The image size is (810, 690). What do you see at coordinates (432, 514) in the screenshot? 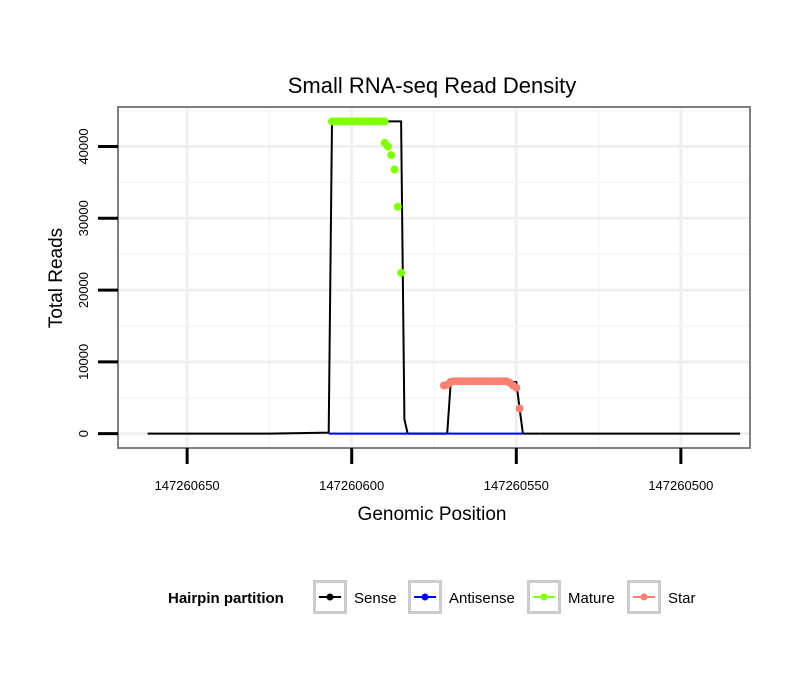
I see `x-axis-title: Genomic Position` at bounding box center [432, 514].